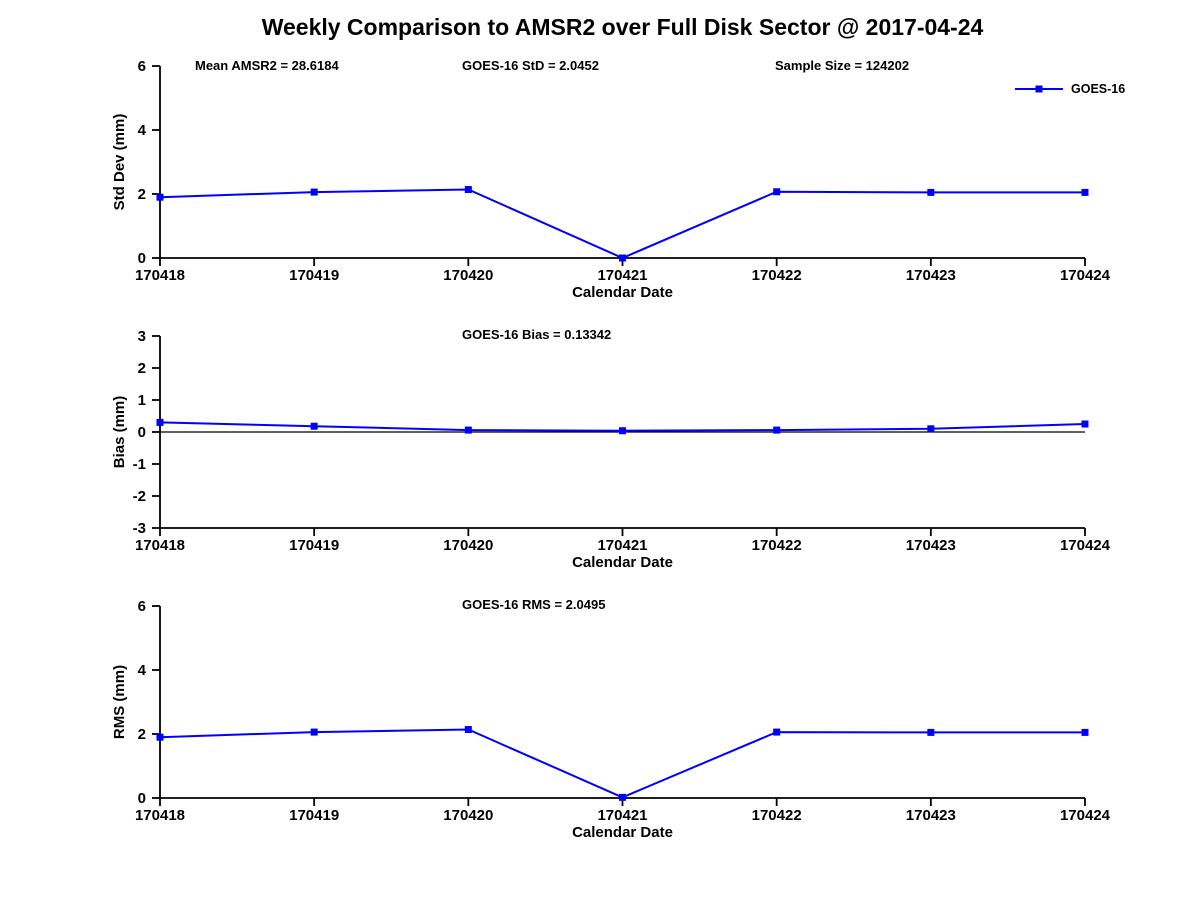  Describe the element at coordinates (622, 832) in the screenshot. I see `rms-x-axis-label: Calendar Date` at that location.